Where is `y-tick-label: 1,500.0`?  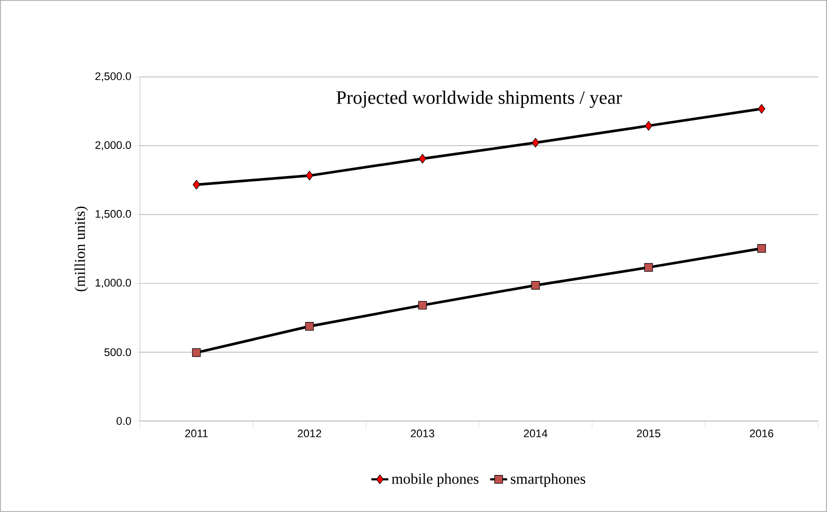
y-tick-label: 1,500.0 is located at coordinates (113, 215).